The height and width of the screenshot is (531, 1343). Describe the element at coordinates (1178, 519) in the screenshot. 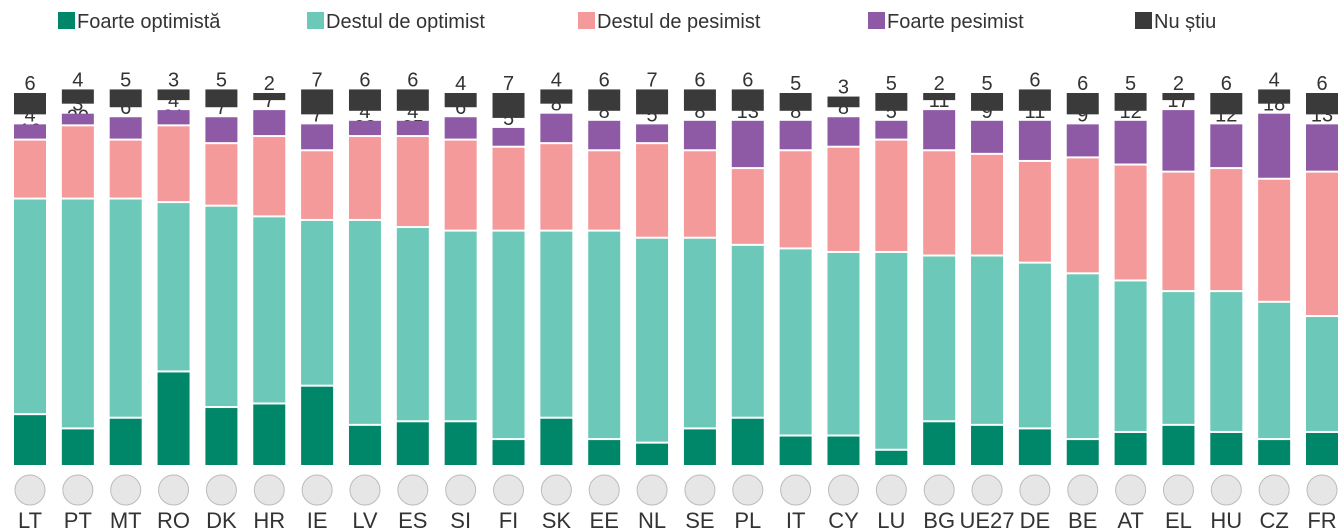

I see `x-tick-label: EL` at that location.